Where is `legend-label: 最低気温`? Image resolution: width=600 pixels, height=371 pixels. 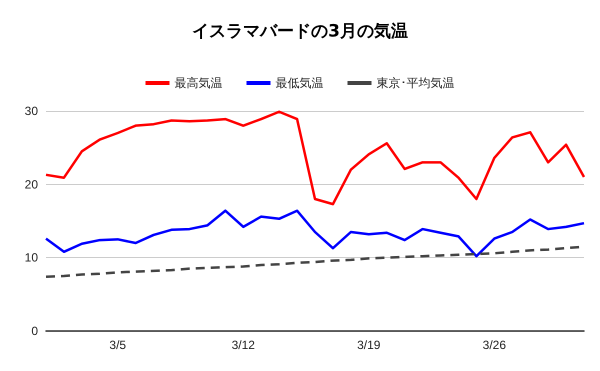
legend-label: 最低気温 is located at coordinates (300, 83).